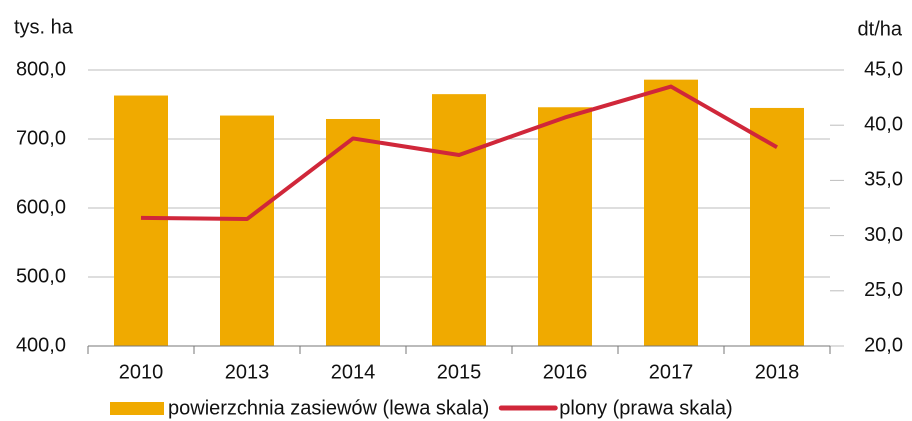 The width and height of the screenshot is (912, 421). What do you see at coordinates (41, 138) in the screenshot?
I see `y-tick-label: 700,0` at bounding box center [41, 138].